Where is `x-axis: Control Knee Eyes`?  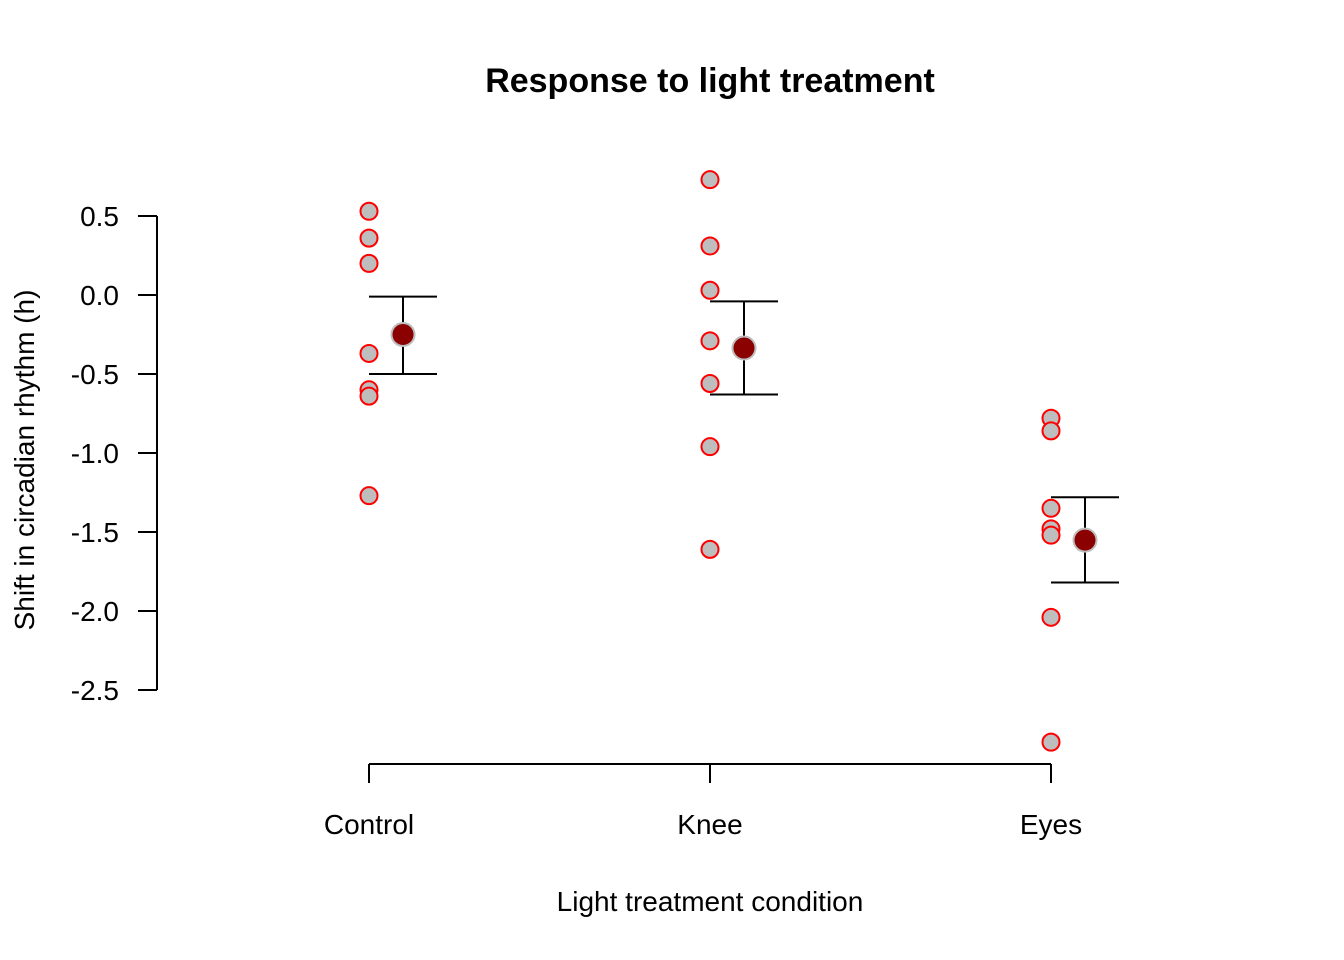 x-axis: Control Knee Eyes is located at coordinates (703, 801).